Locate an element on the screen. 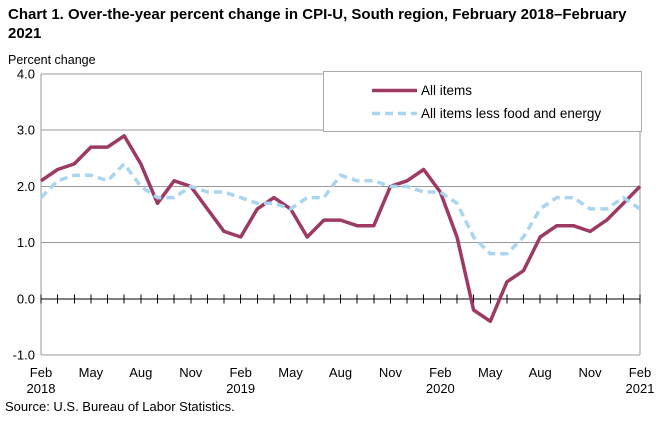 This screenshot has height=423, width=661. x-tick-year-label: 2018 is located at coordinates (41, 388).